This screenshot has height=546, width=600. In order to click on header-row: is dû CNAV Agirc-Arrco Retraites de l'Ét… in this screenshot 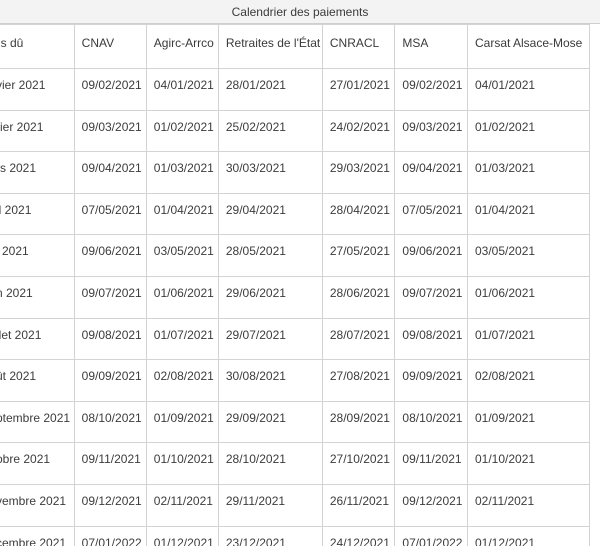, I will do `click(295, 46)`.